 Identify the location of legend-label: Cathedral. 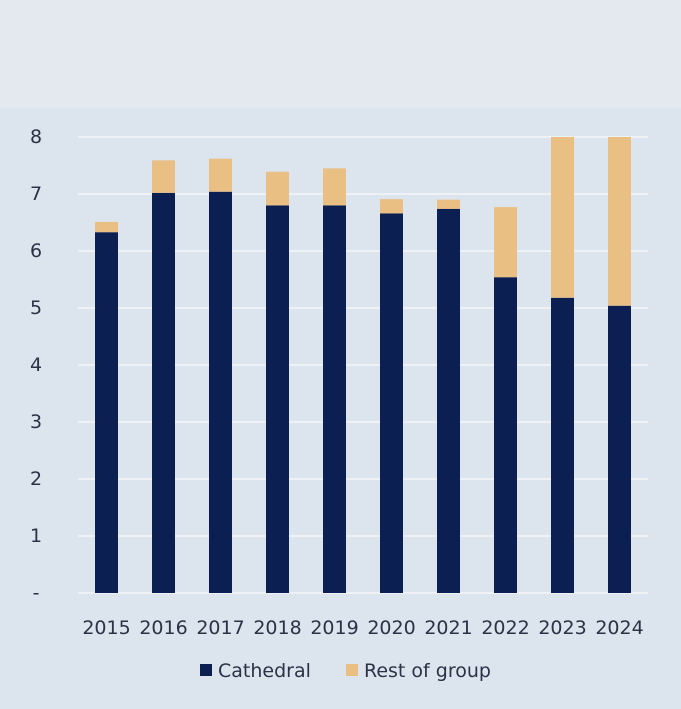
(264, 671).